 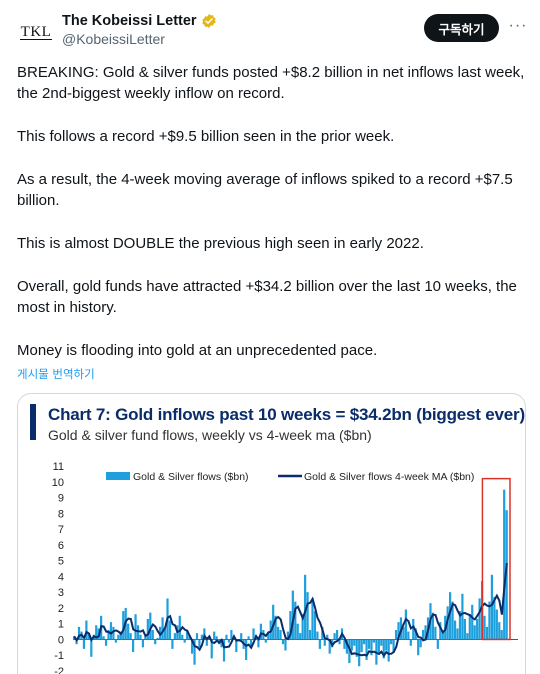 I want to click on more-options-icon: ···, so click(x=518, y=25).